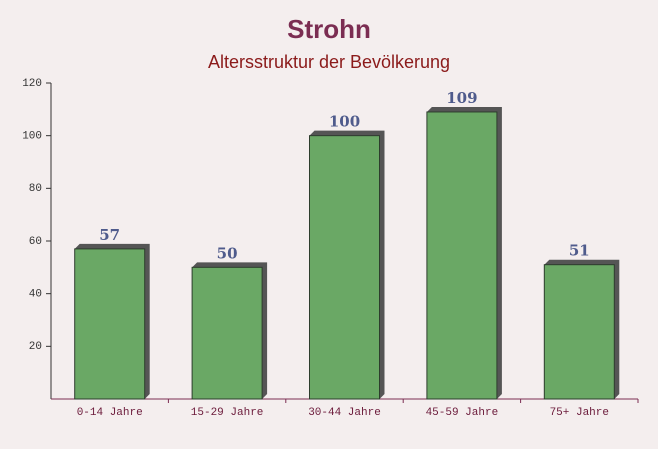 The width and height of the screenshot is (658, 449). What do you see at coordinates (461, 98) in the screenshot?
I see `value-label: 109` at bounding box center [461, 98].